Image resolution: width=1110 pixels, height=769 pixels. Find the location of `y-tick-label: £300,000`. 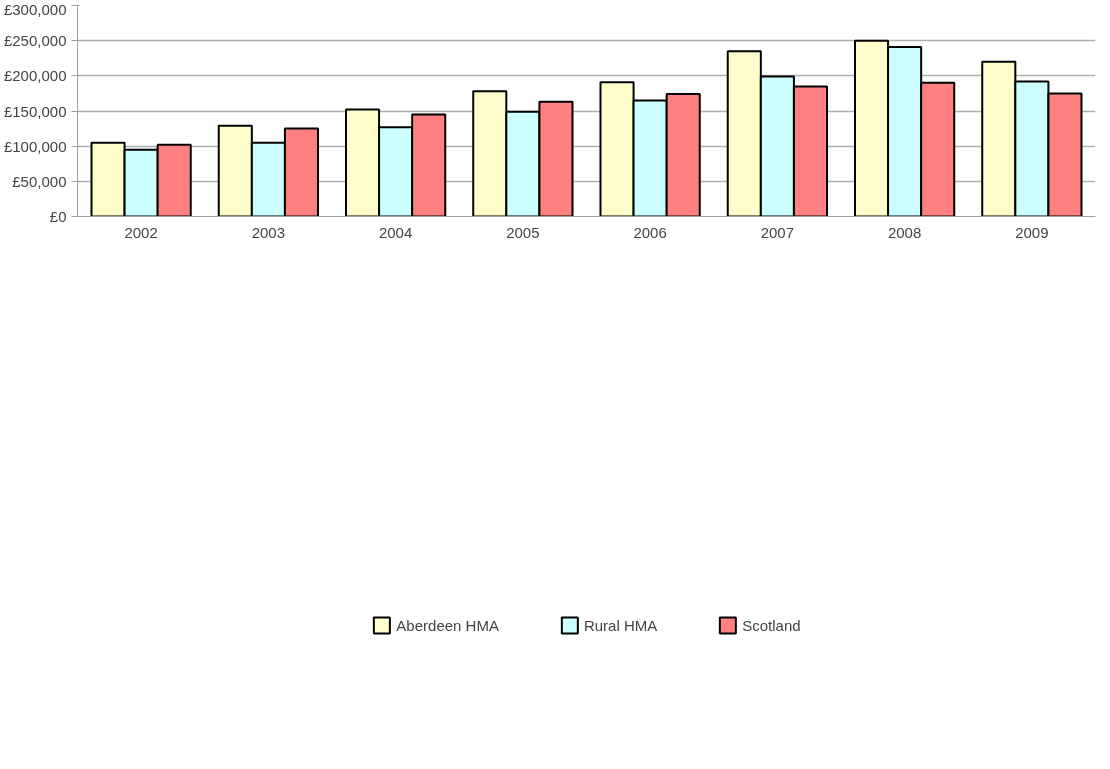

y-tick-label: £300,000 is located at coordinates (35, 9).